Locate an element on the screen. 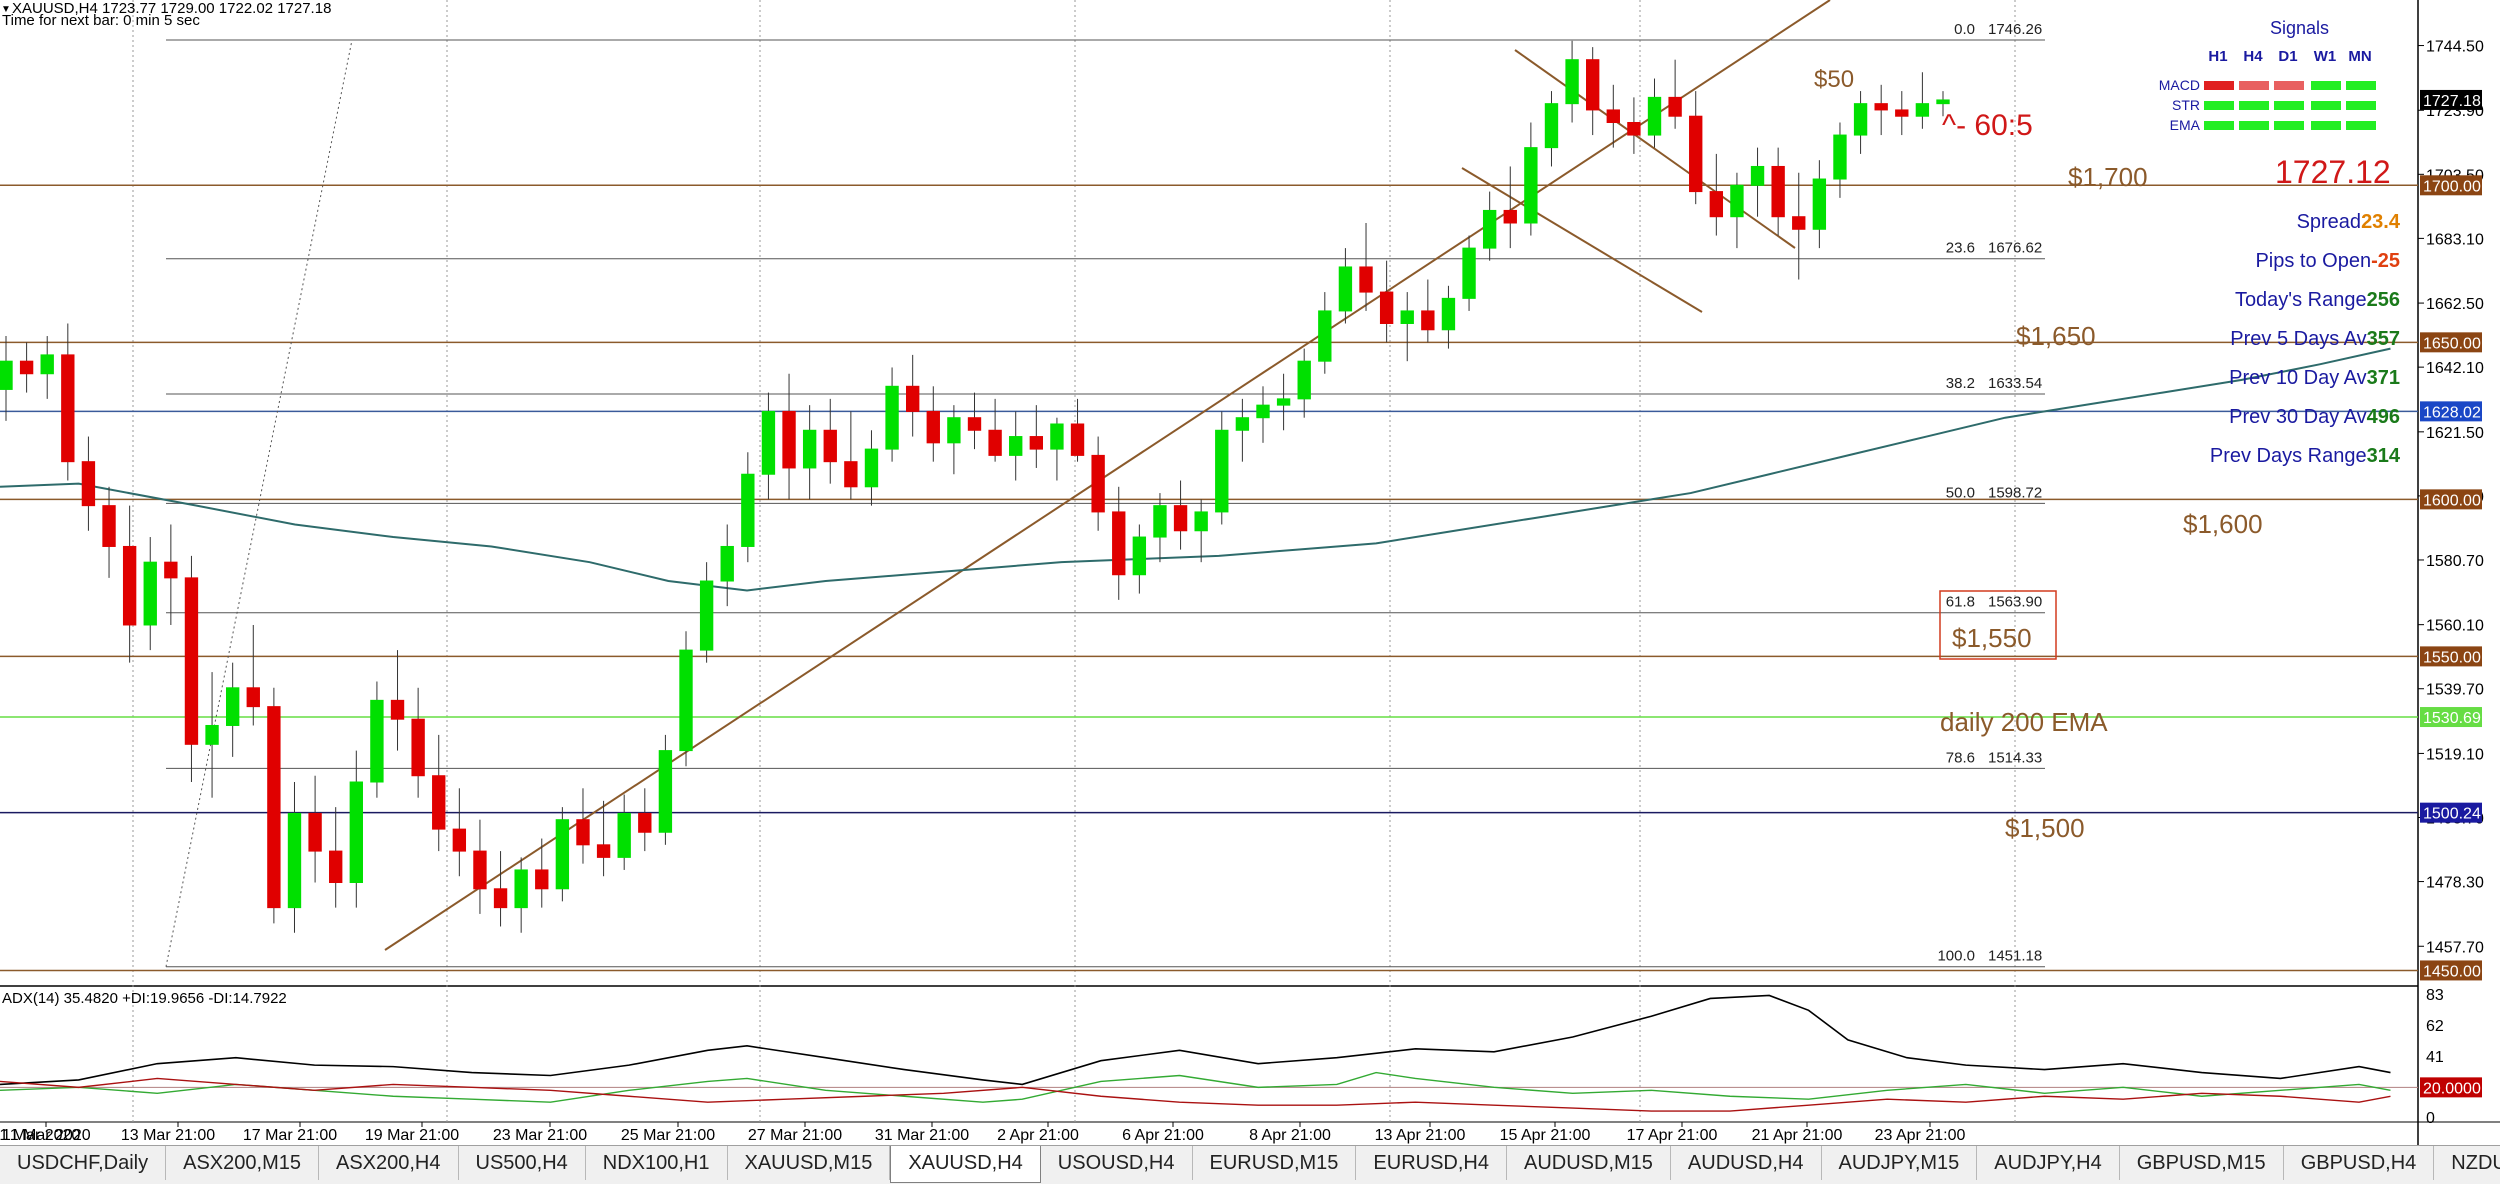 The width and height of the screenshot is (2500, 1184). tab-audjpy-m15: AUDJPY,M15 is located at coordinates (1900, 1163).